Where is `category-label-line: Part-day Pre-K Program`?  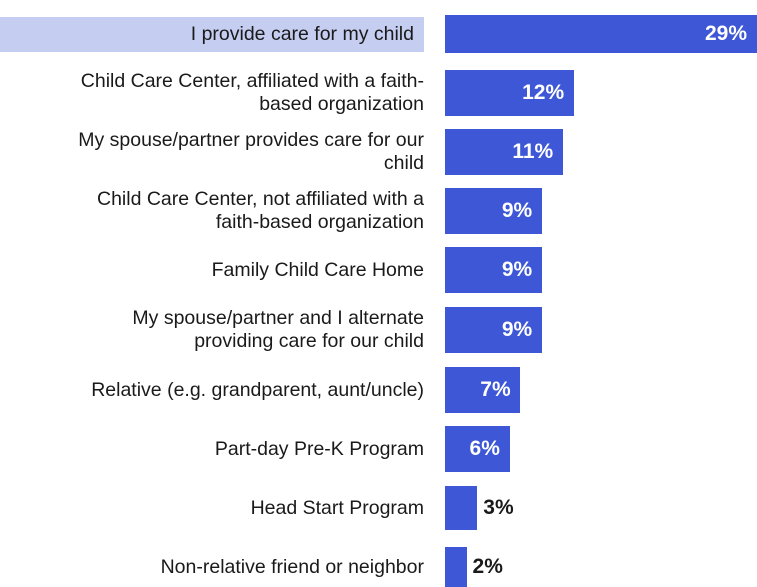
category-label-line: Part-day Pre-K Program is located at coordinates (319, 448).